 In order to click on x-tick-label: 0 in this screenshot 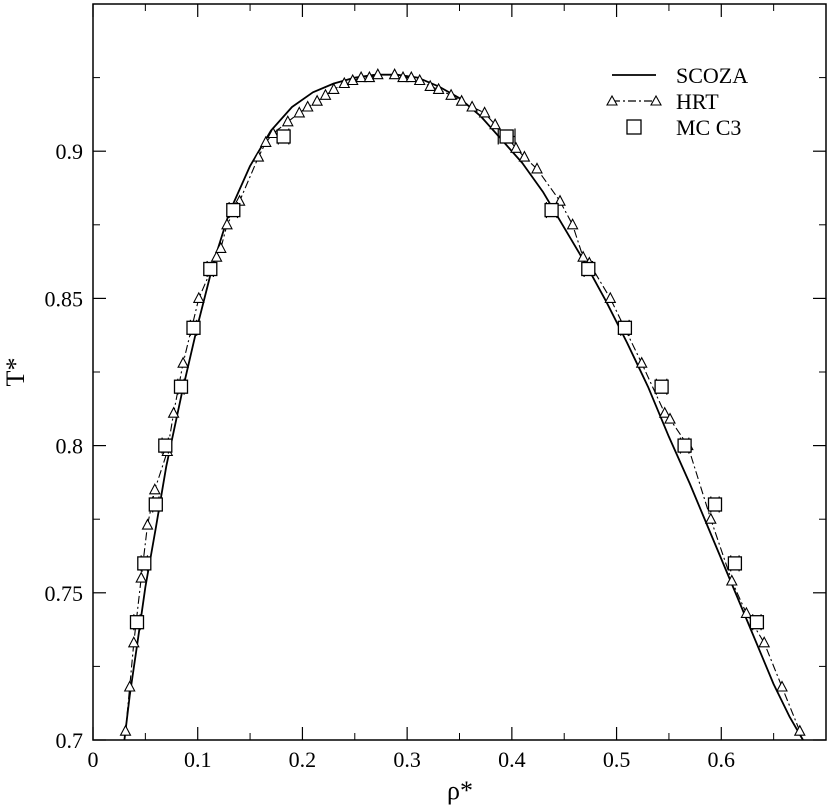, I will do `click(93, 759)`.